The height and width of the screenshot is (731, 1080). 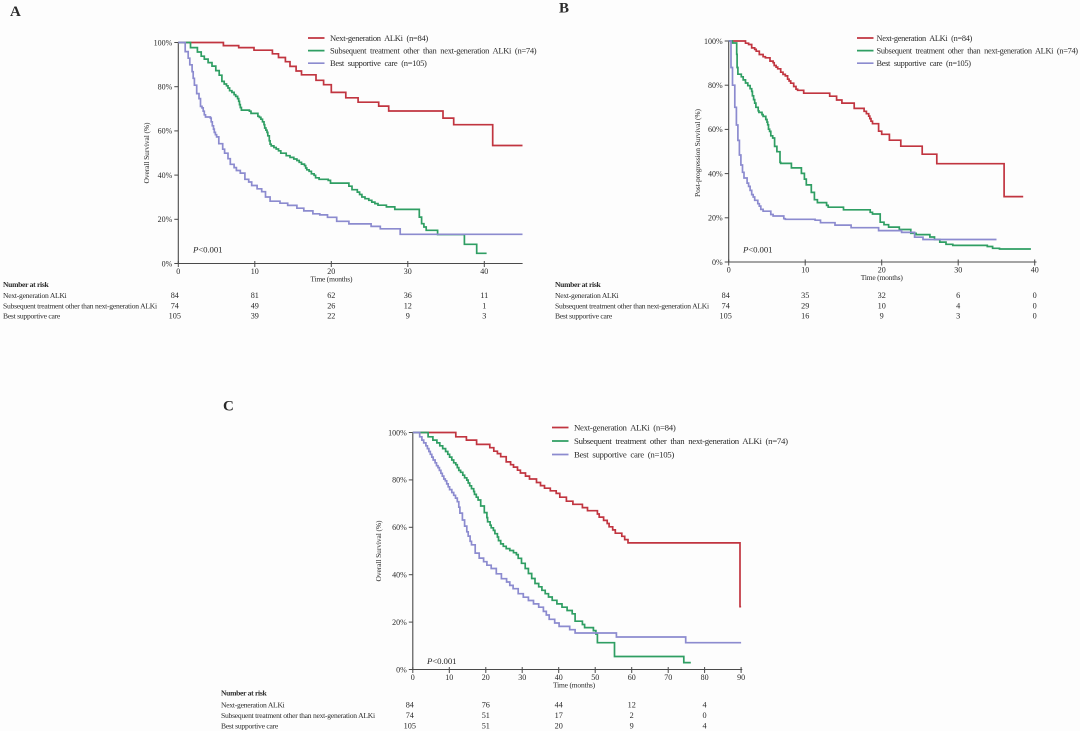 What do you see at coordinates (584, 315) in the screenshot?
I see `svg-text: Best supportive care` at bounding box center [584, 315].